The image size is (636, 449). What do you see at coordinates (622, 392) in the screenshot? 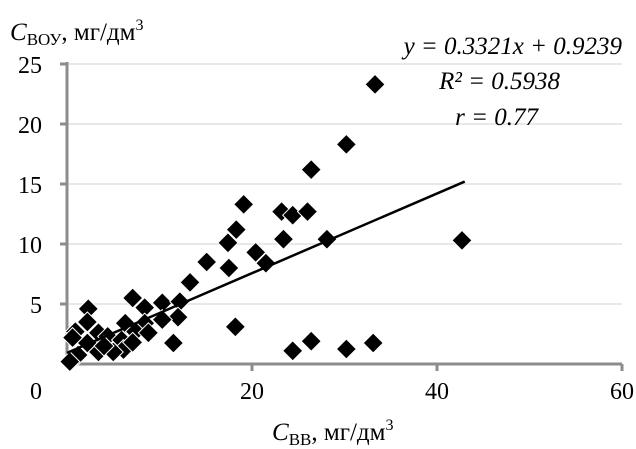
I see `x-tick-label: 60` at bounding box center [622, 392].